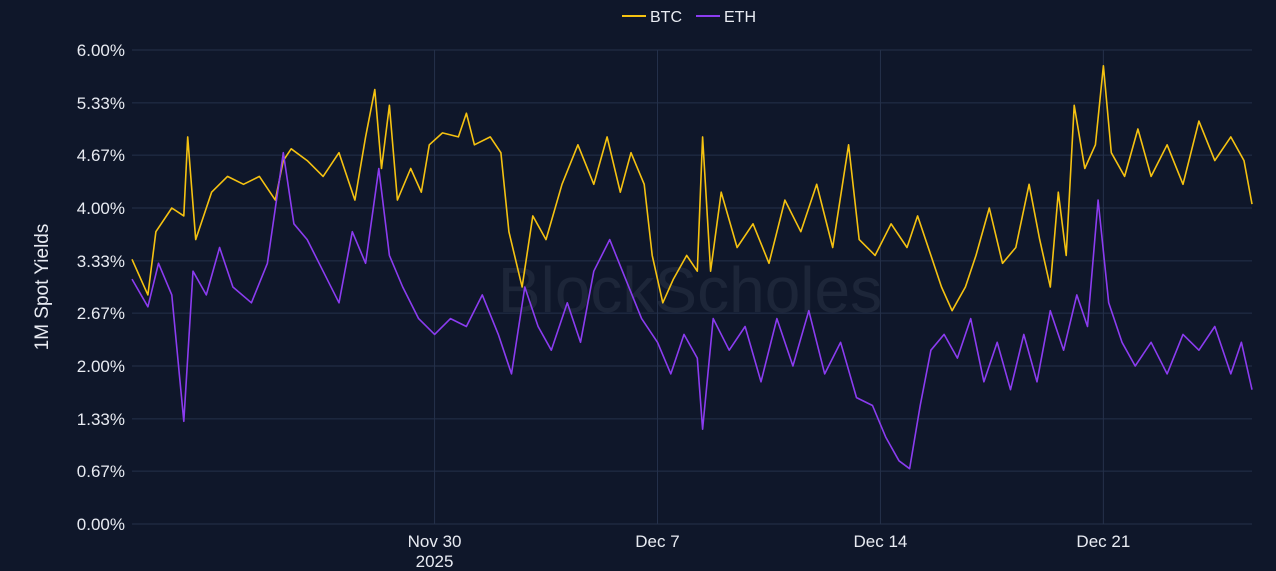 The height and width of the screenshot is (571, 1276). I want to click on legend-label: BTC, so click(666, 17).